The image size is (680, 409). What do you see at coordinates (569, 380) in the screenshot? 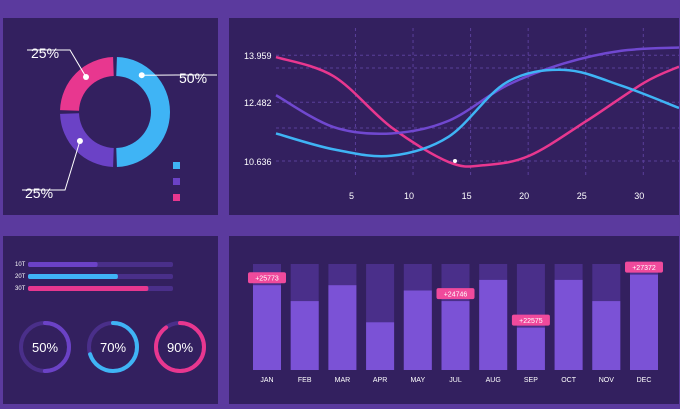
I see `x-tick-label: OCT` at bounding box center [569, 380].